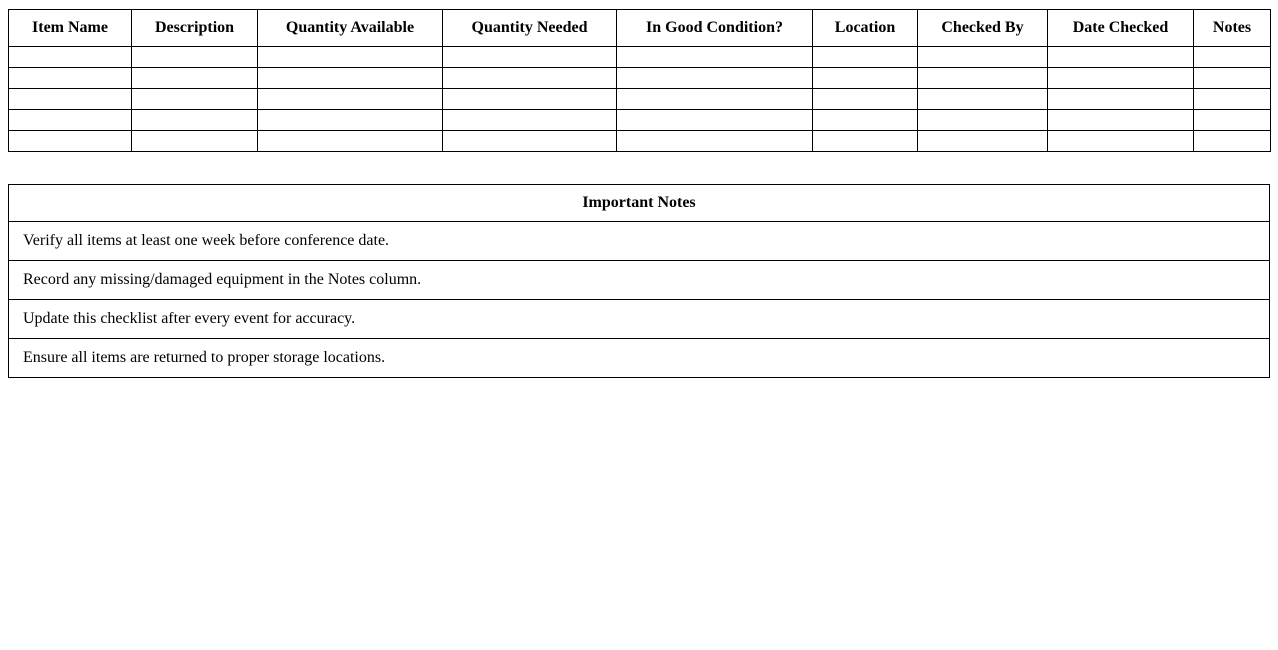 The width and height of the screenshot is (1278, 650). What do you see at coordinates (714, 28) in the screenshot?
I see `column-header-in-good-condition: In Good Condition?` at bounding box center [714, 28].